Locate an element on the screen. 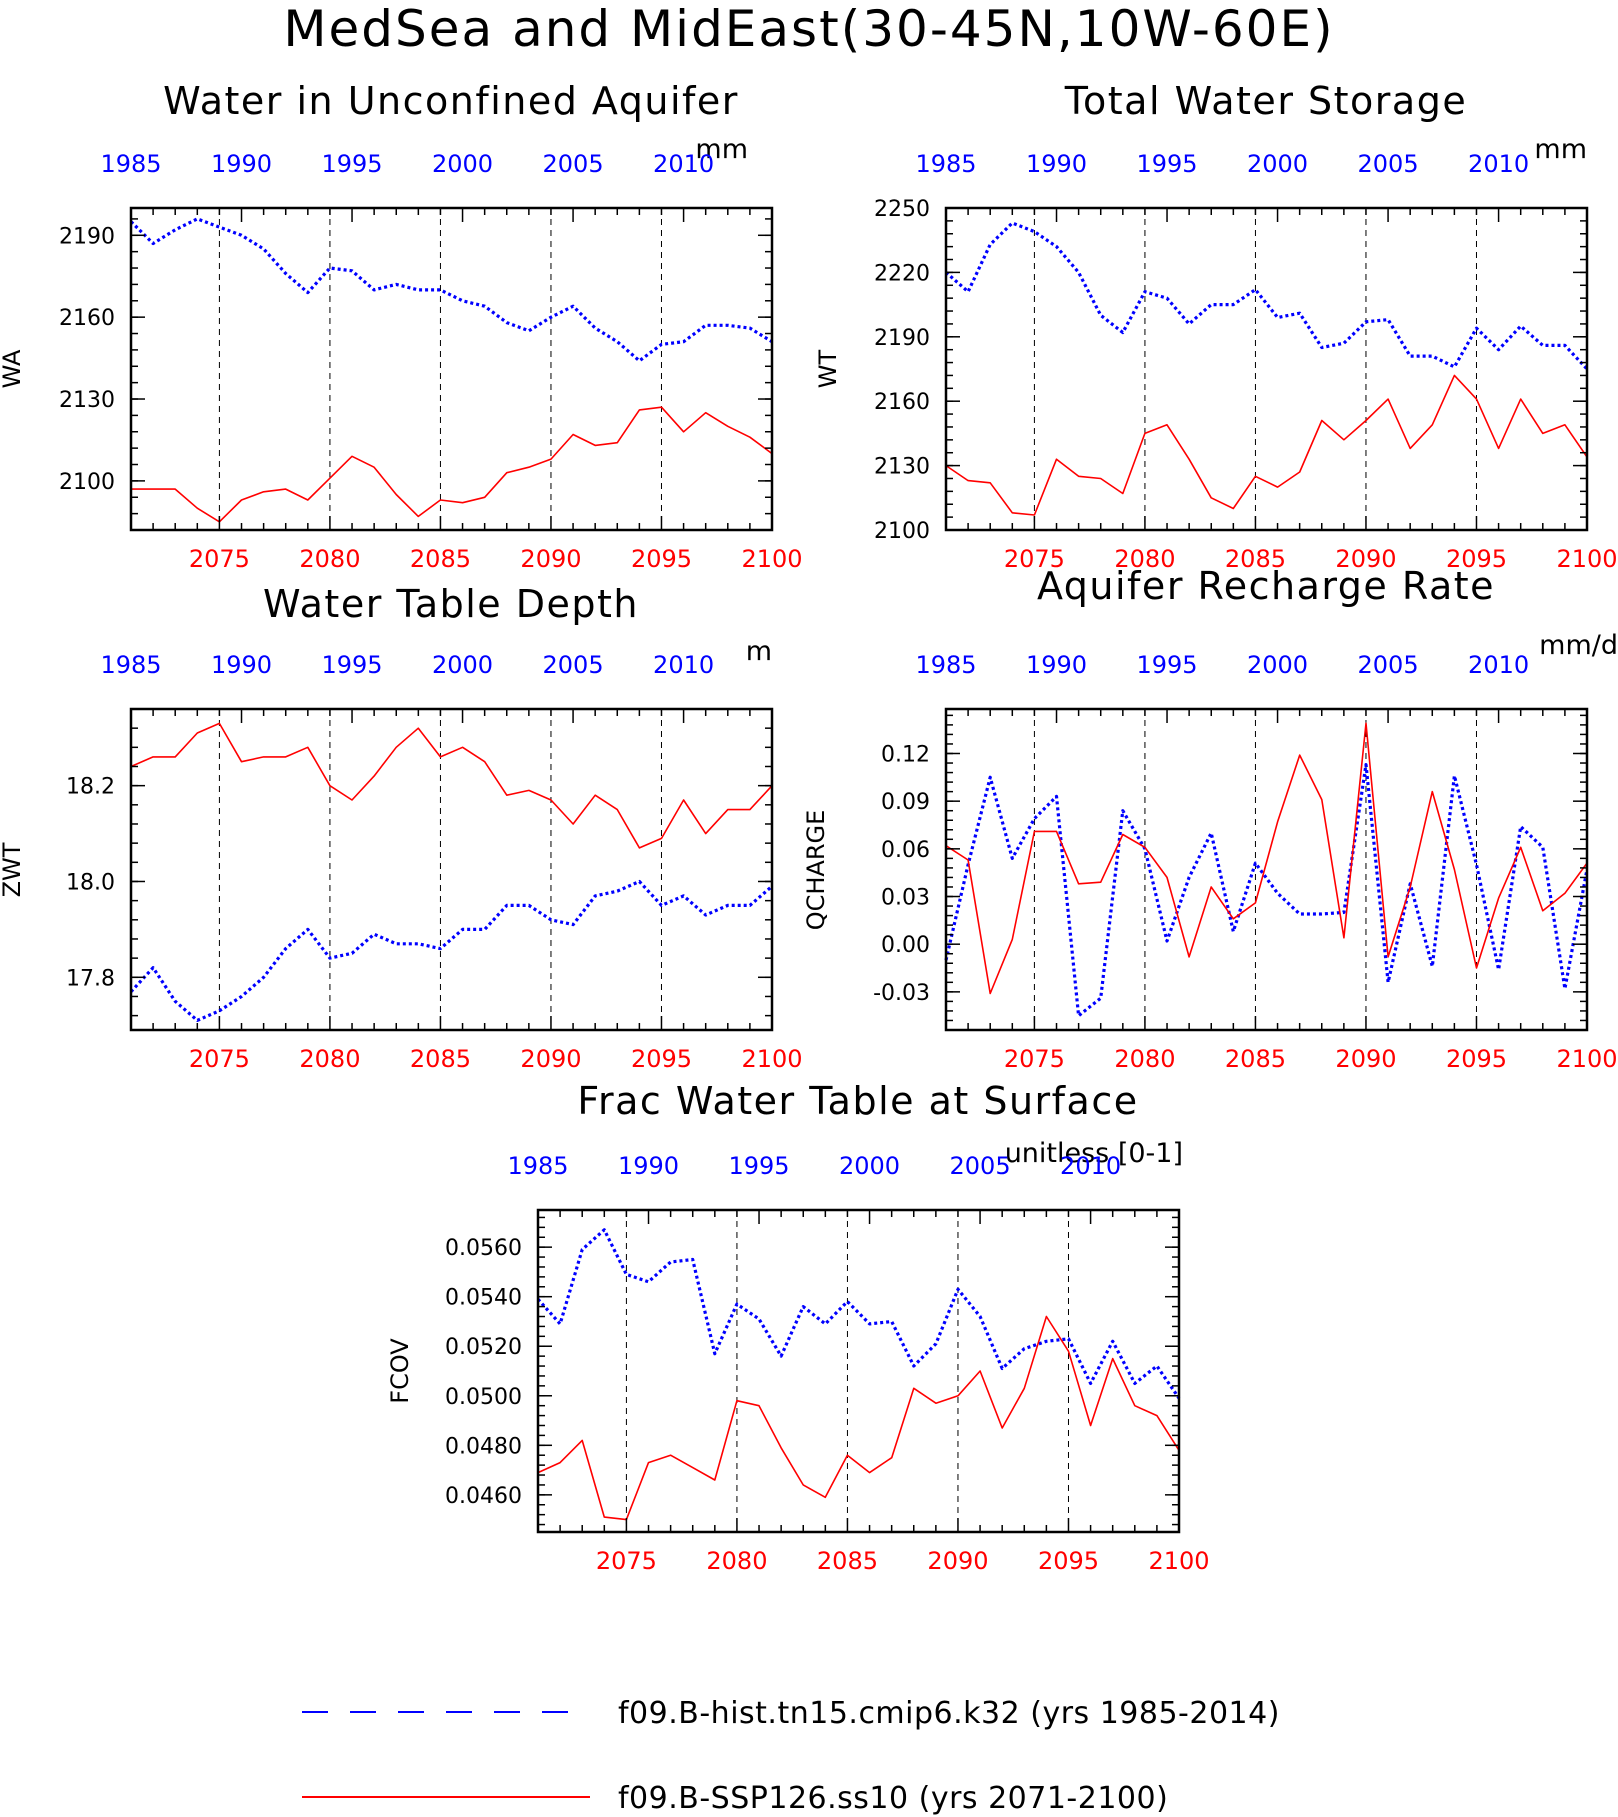 The width and height of the screenshot is (1618, 1817). panel-title: Total Water Storage is located at coordinates (1265, 101).